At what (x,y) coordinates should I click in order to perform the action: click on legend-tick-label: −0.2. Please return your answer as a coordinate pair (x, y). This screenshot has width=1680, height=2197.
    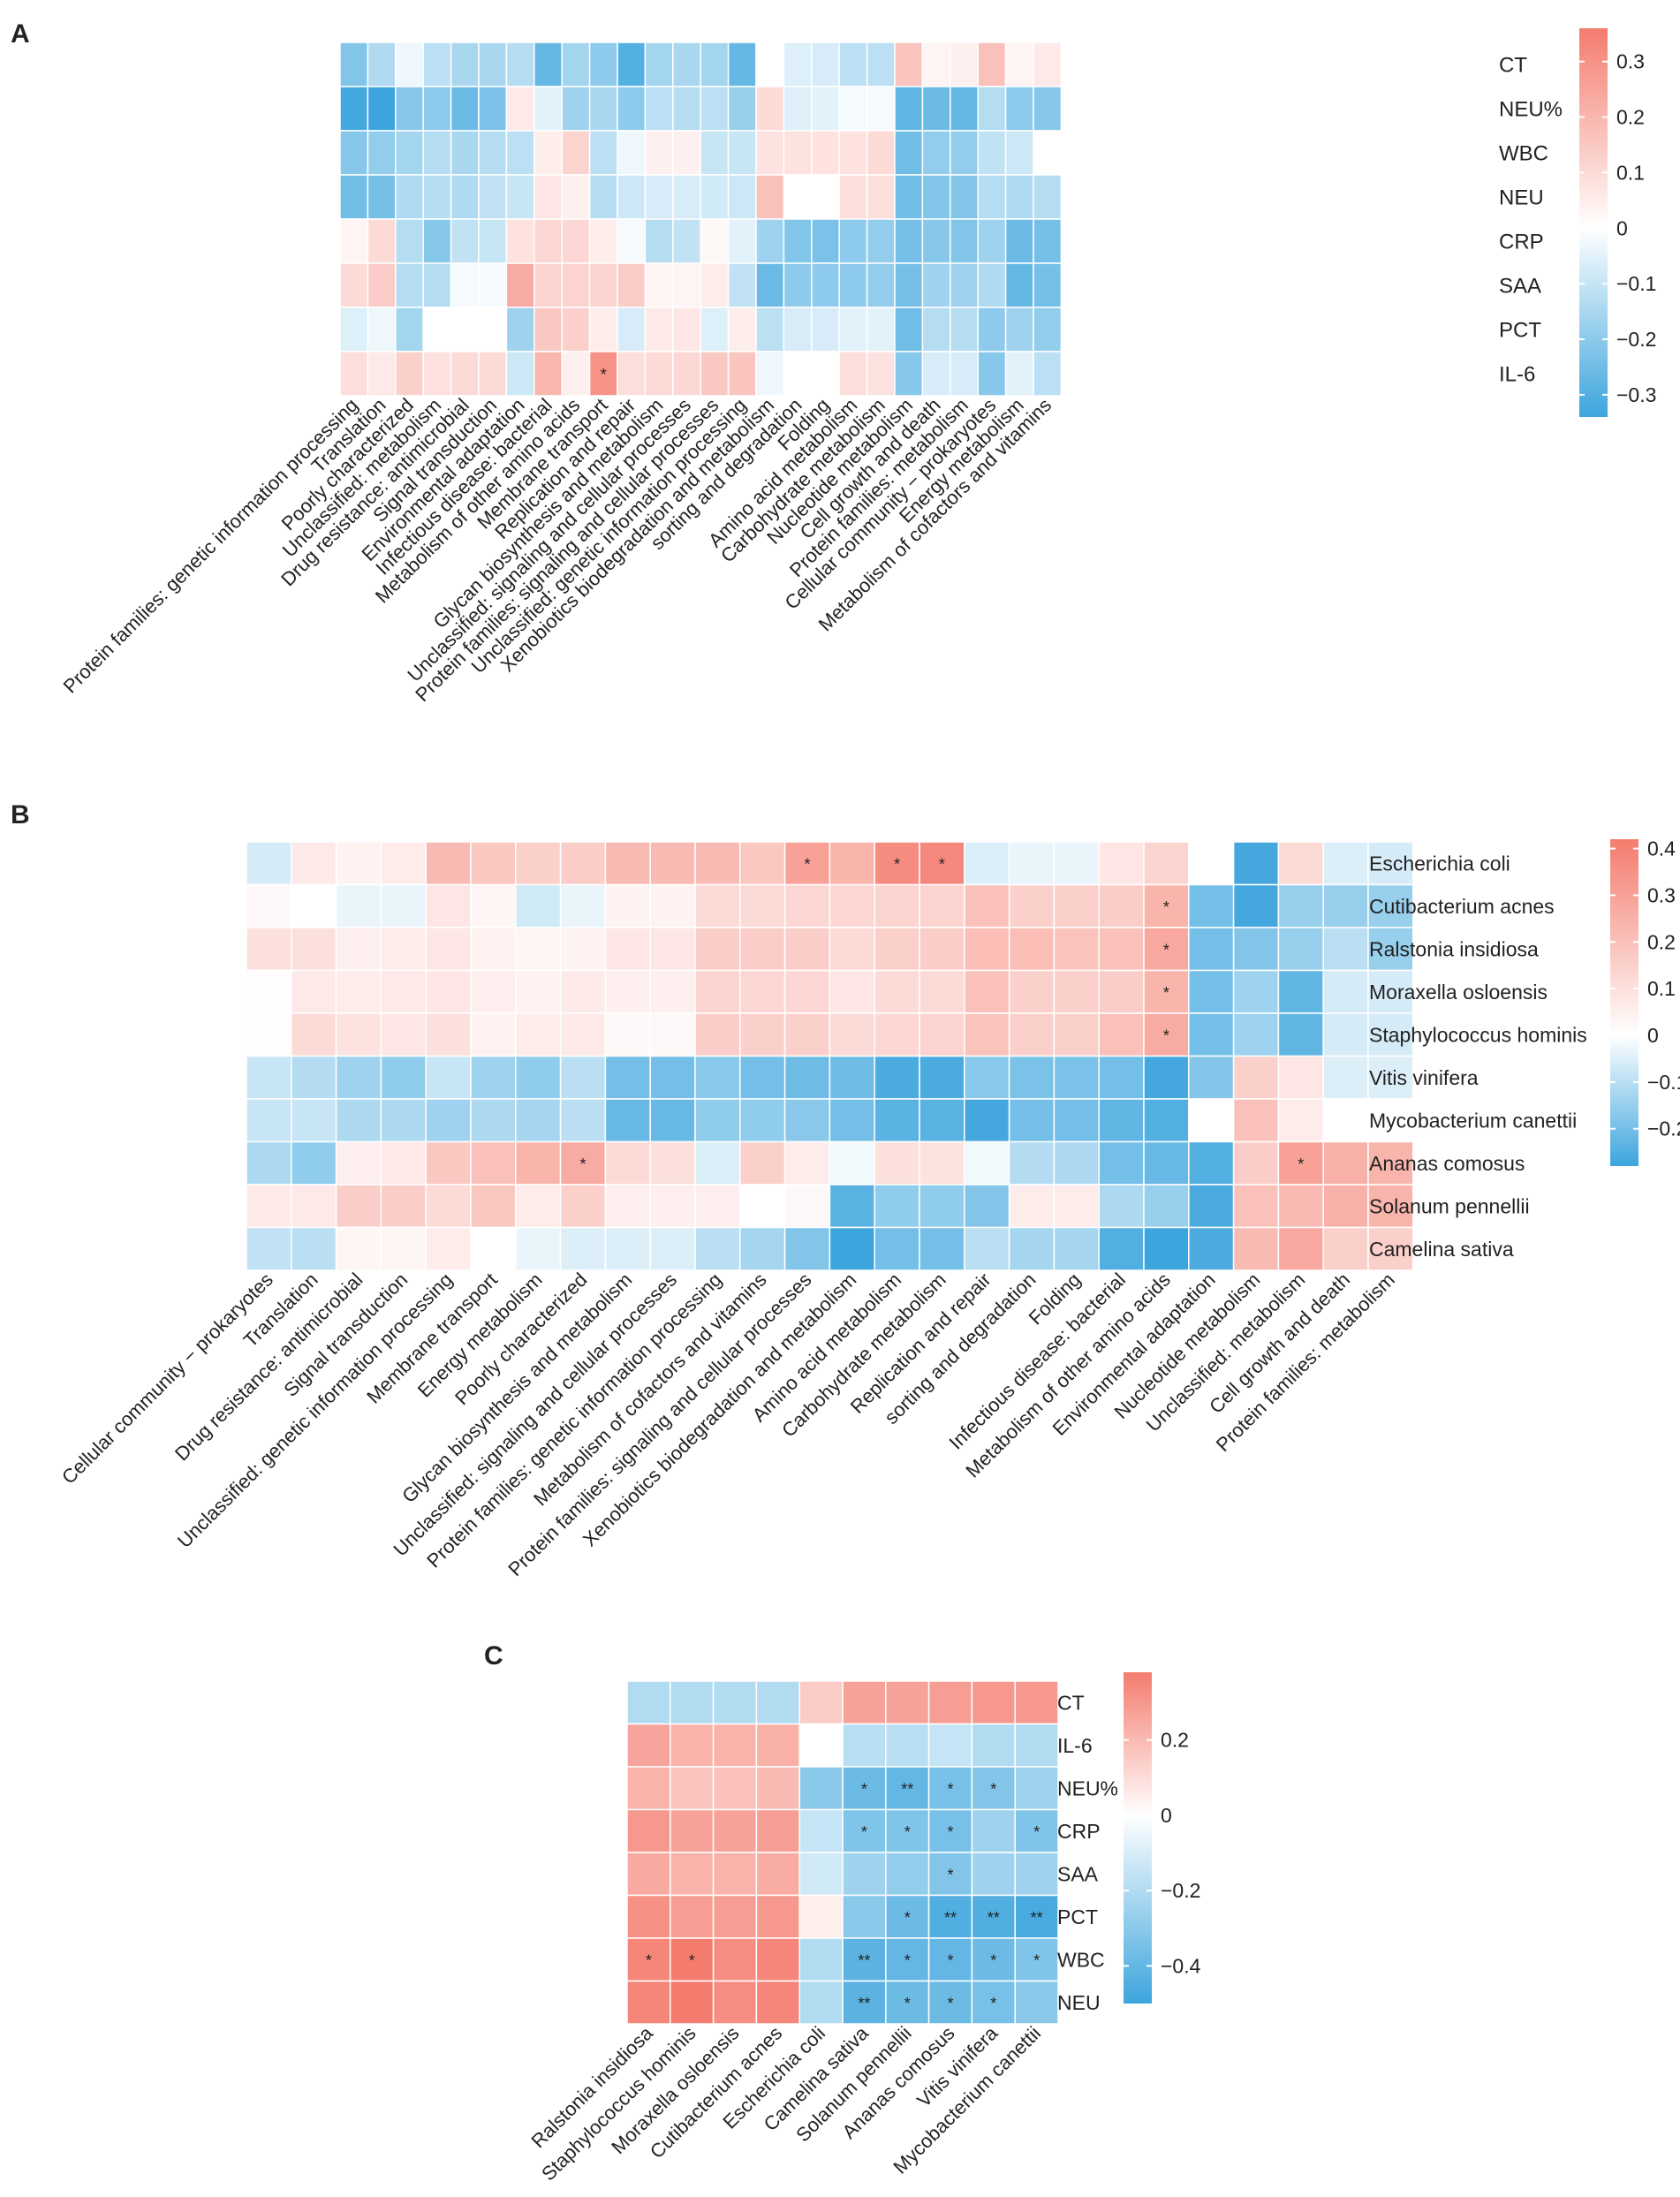
    Looking at the image, I should click on (1636, 339).